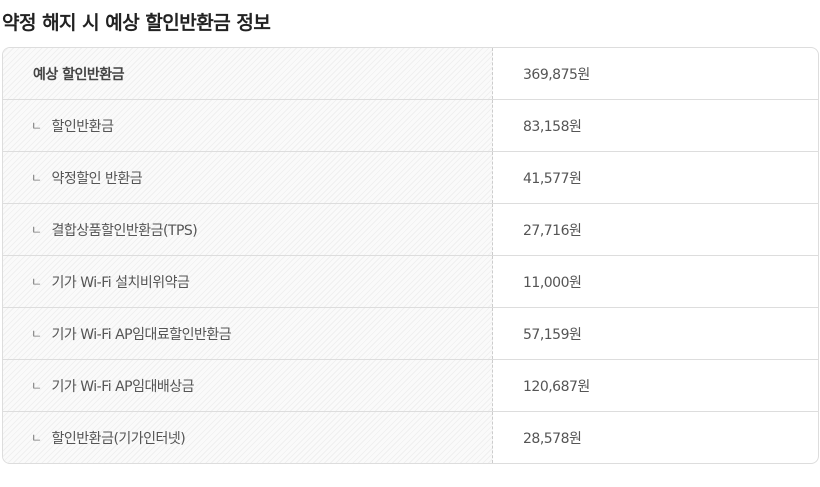  Describe the element at coordinates (123, 386) in the screenshot. I see `row-label: 기가 Wi-Fi AP임대배상금` at that location.